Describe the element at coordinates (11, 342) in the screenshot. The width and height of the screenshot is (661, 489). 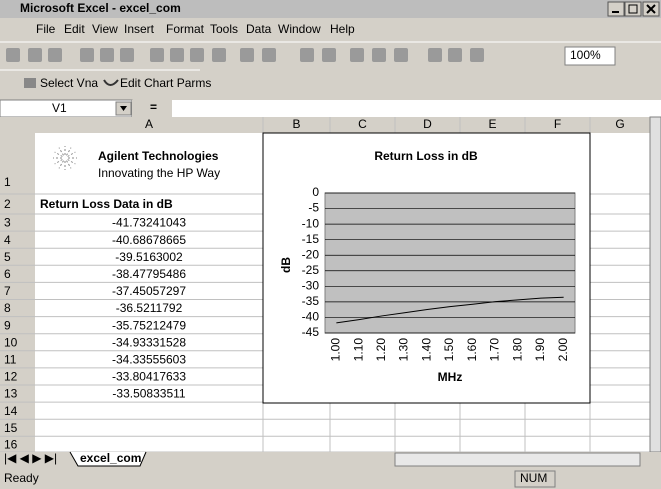
I see `row-number: 10` at that location.